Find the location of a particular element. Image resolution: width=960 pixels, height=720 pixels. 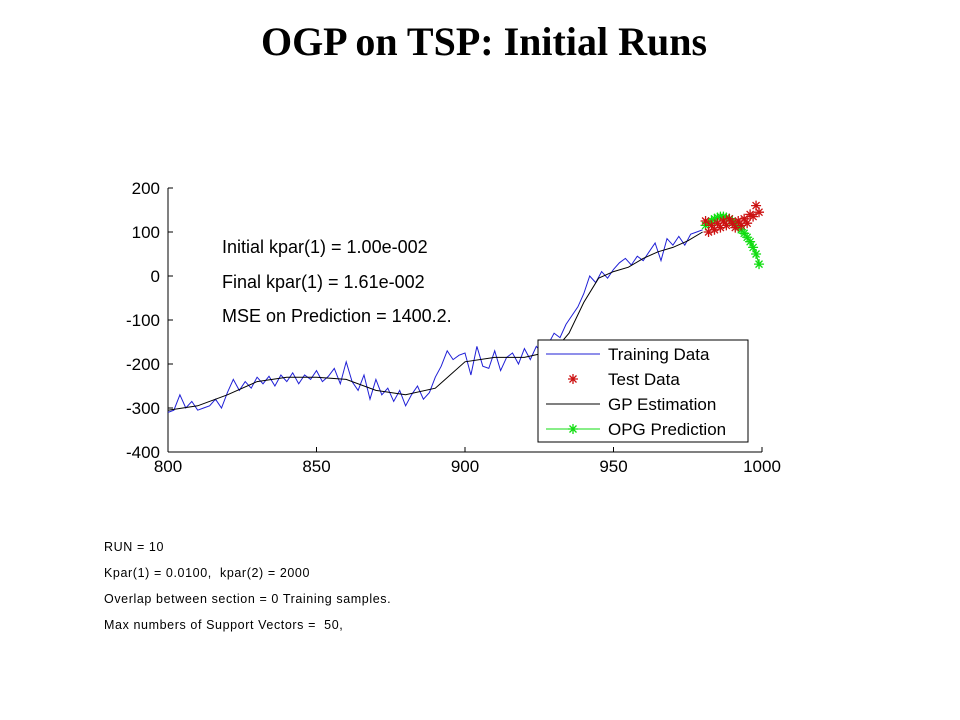

training-data-line is located at coordinates (435, 321).